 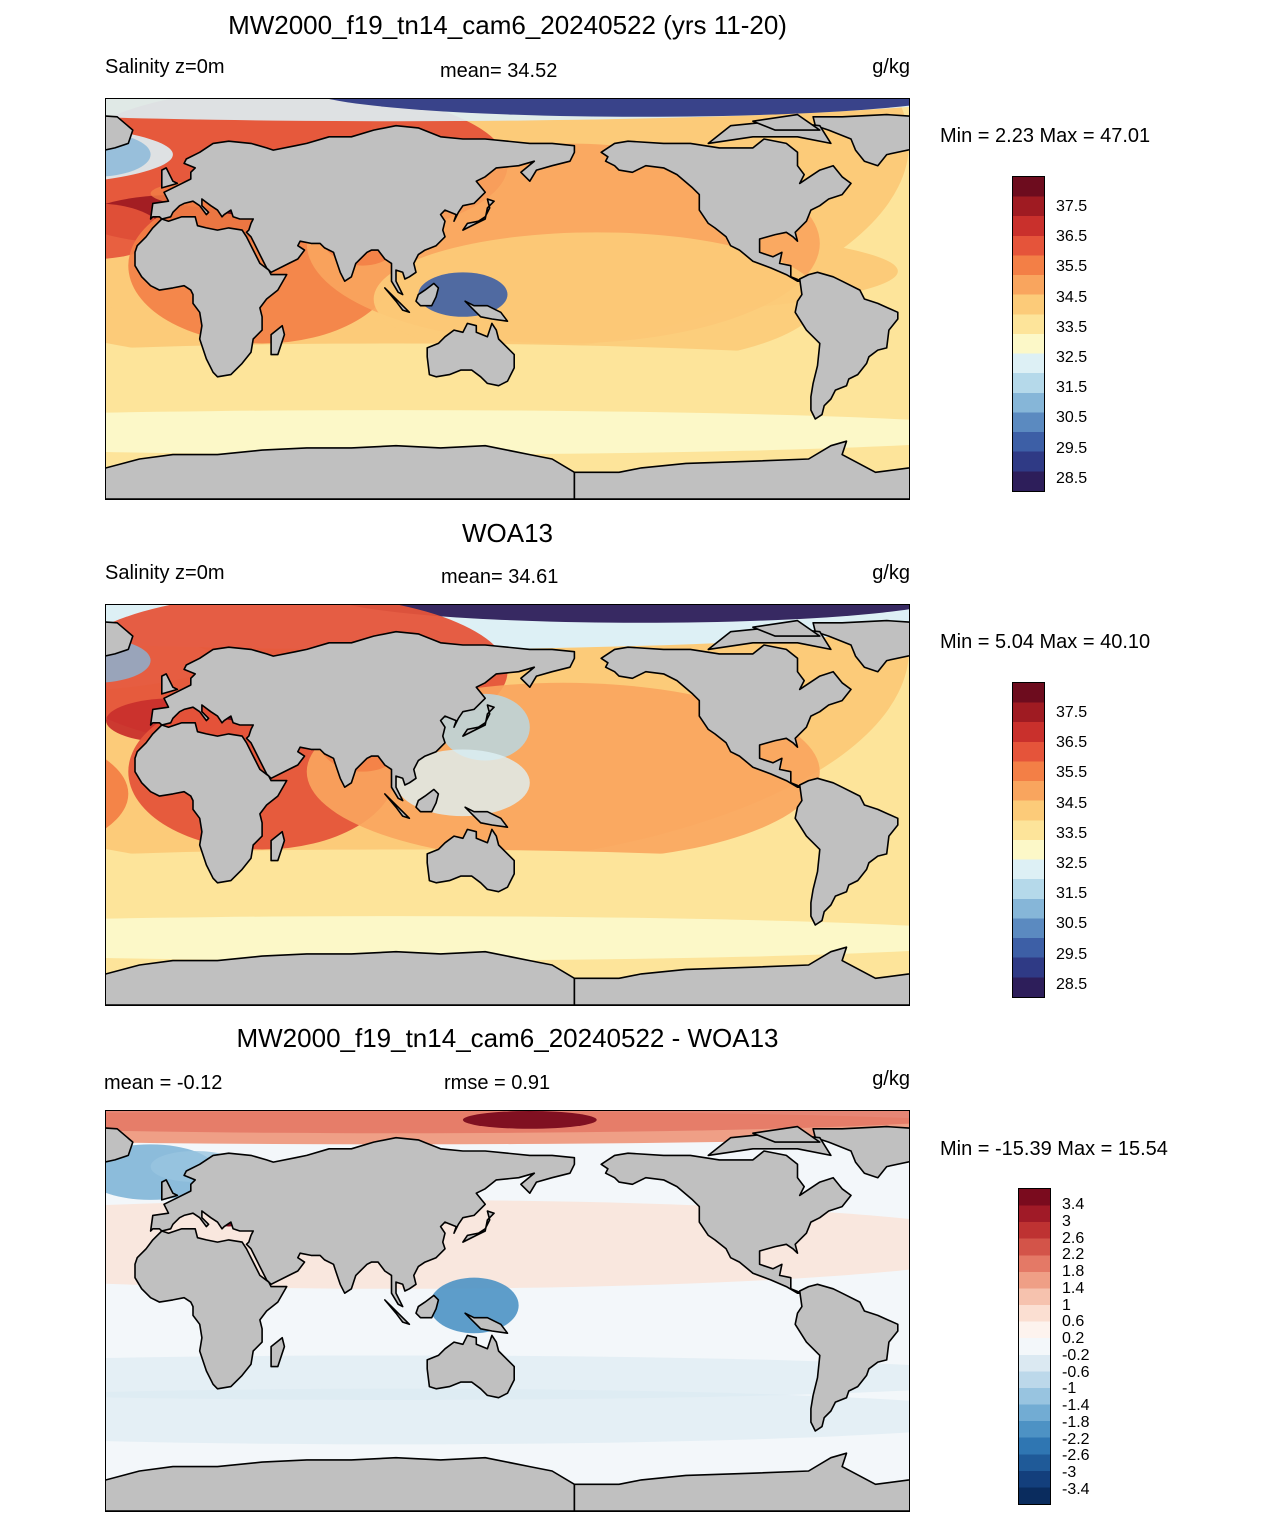 I want to click on colorbar-tick-label: 37.5, so click(x=1072, y=206).